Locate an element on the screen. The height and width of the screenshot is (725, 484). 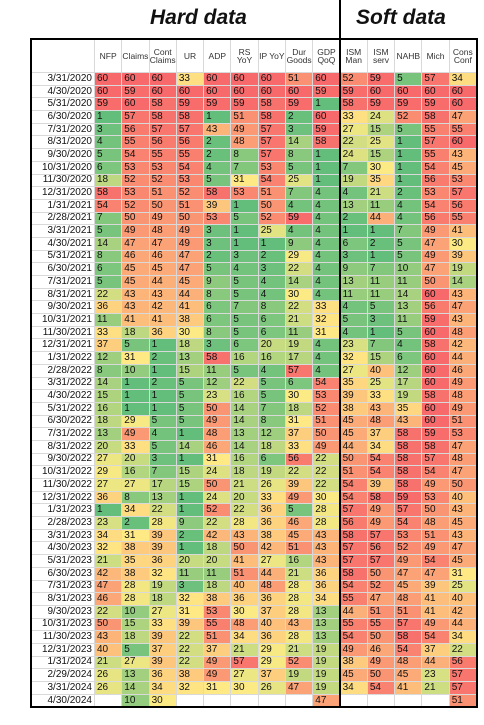
heat-cell: 51 is located at coordinates (299, 79).